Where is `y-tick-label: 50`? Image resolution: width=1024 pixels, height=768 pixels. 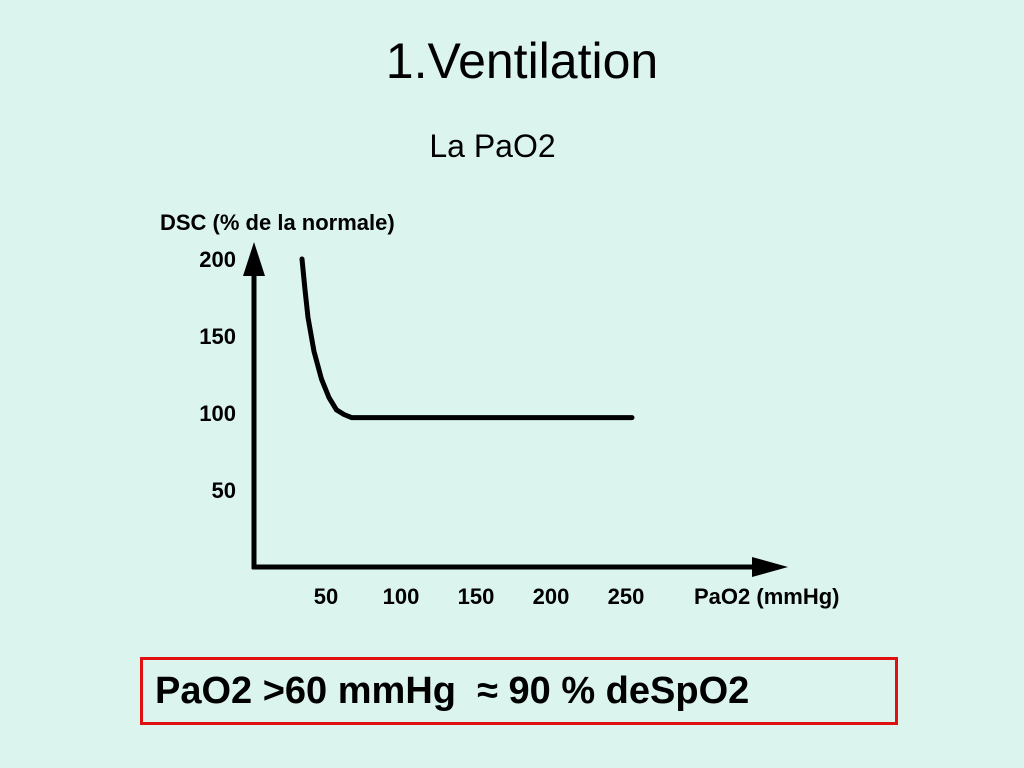
y-tick-label: 50 is located at coordinates (224, 490).